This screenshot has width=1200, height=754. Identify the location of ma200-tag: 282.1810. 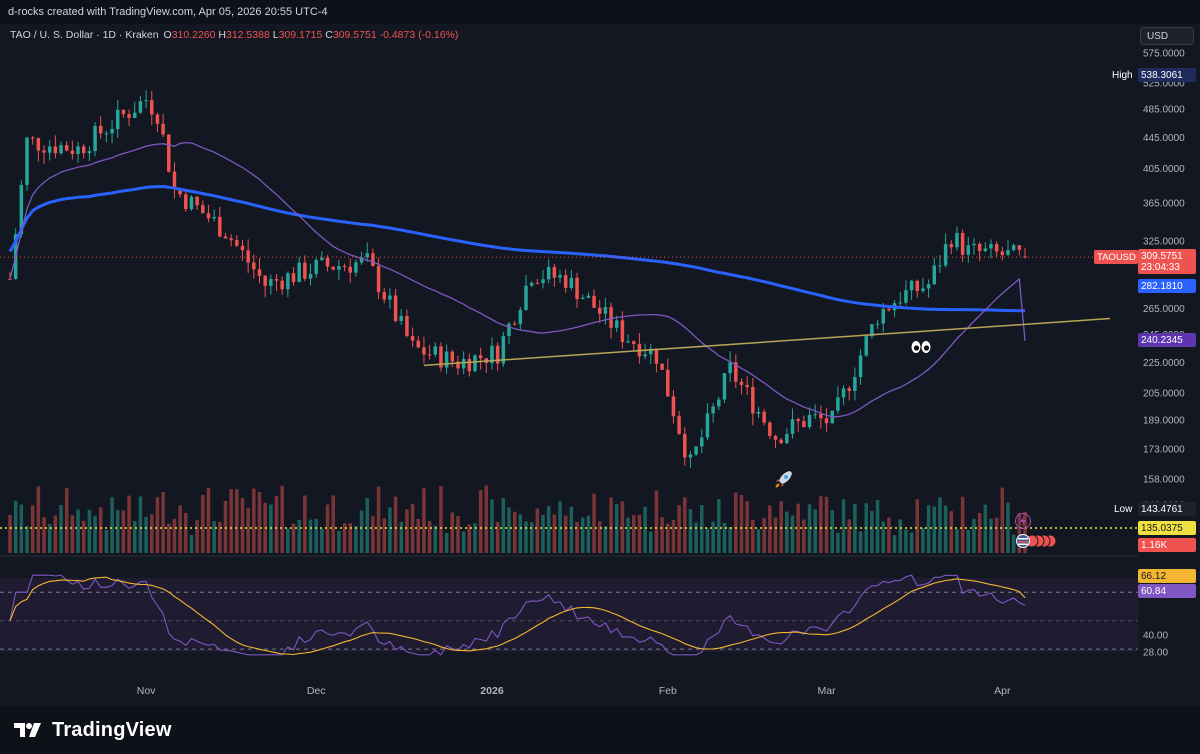
(1167, 286).